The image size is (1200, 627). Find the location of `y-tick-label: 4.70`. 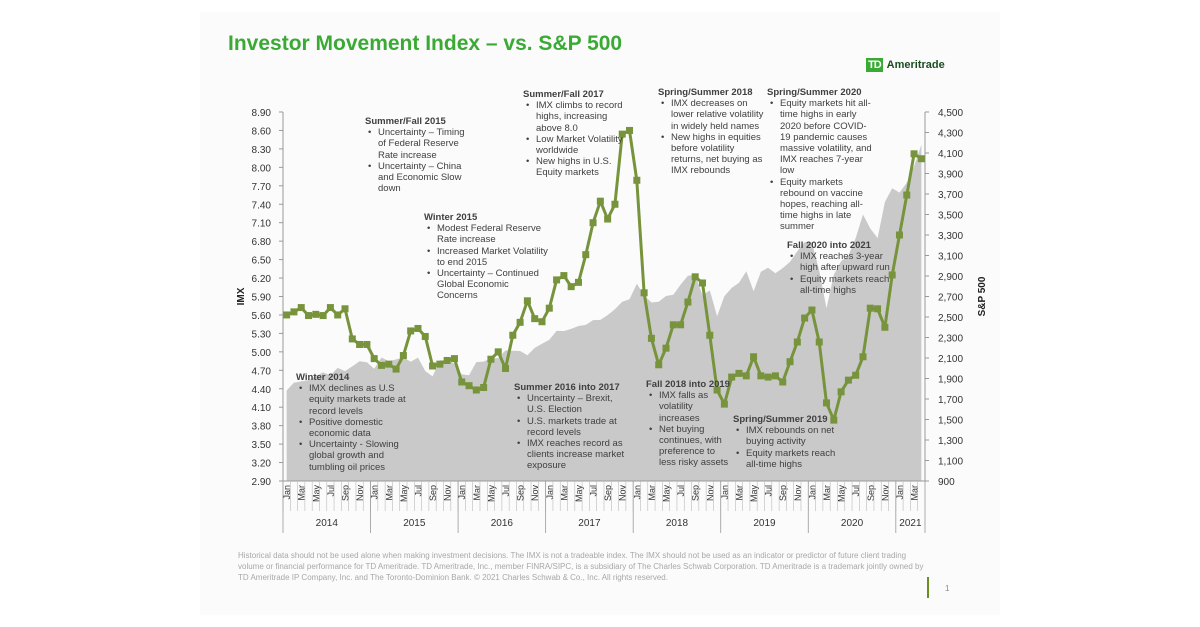

y-tick-label: 4.70 is located at coordinates (262, 371).